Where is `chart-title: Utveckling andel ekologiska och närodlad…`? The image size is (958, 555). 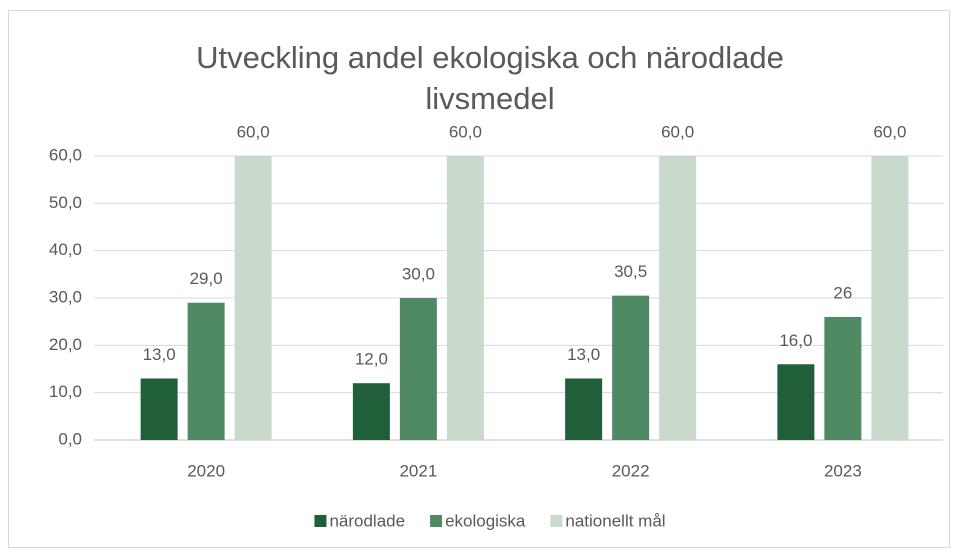
chart-title: Utveckling andel ekologiska och närodlad… is located at coordinates (490, 78).